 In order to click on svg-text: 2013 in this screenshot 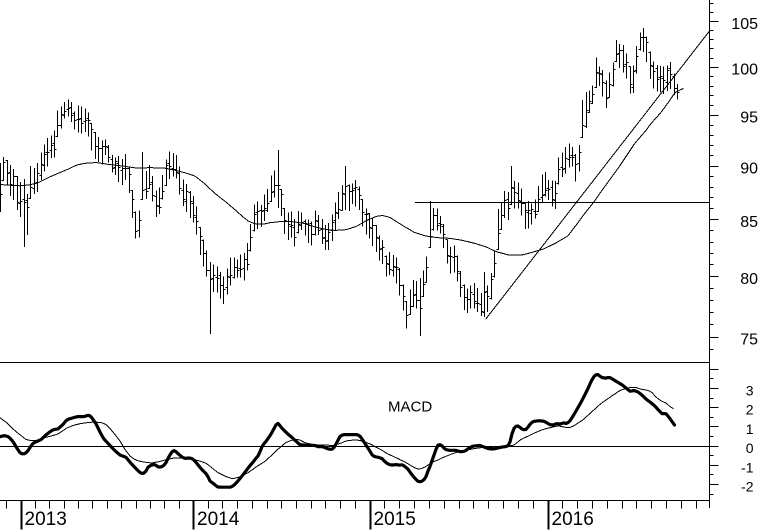, I will do `click(46, 519)`.